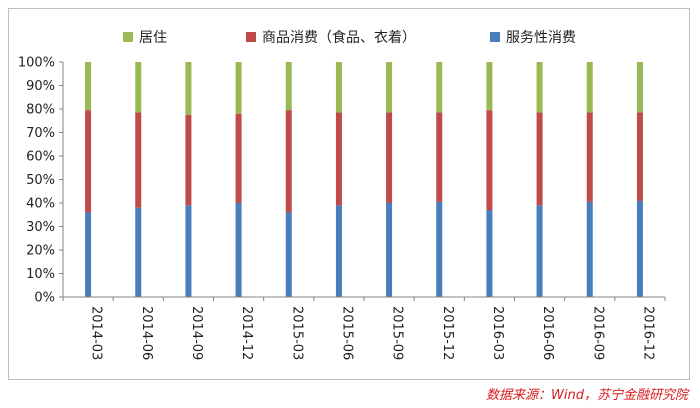  I want to click on legend-item-goods: 商品消费（食品、衣着）, so click(331, 37).